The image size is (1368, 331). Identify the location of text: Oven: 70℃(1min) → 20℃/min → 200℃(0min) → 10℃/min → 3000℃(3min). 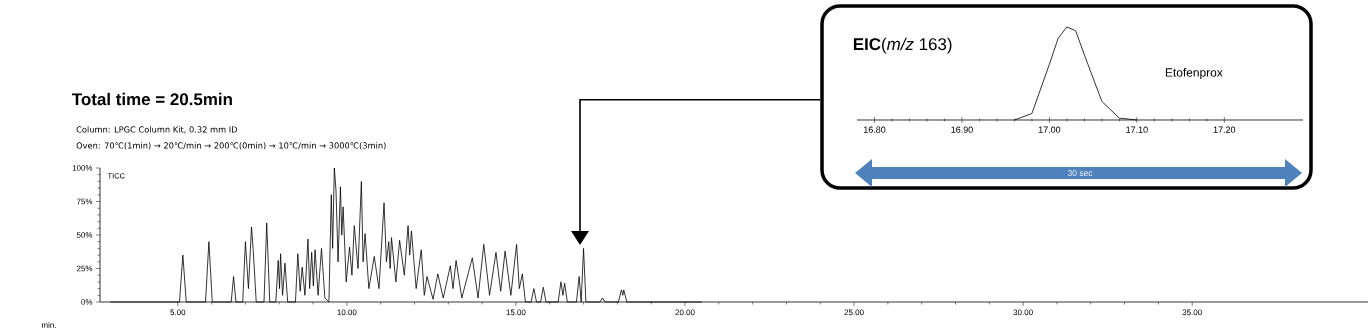
(231, 146).